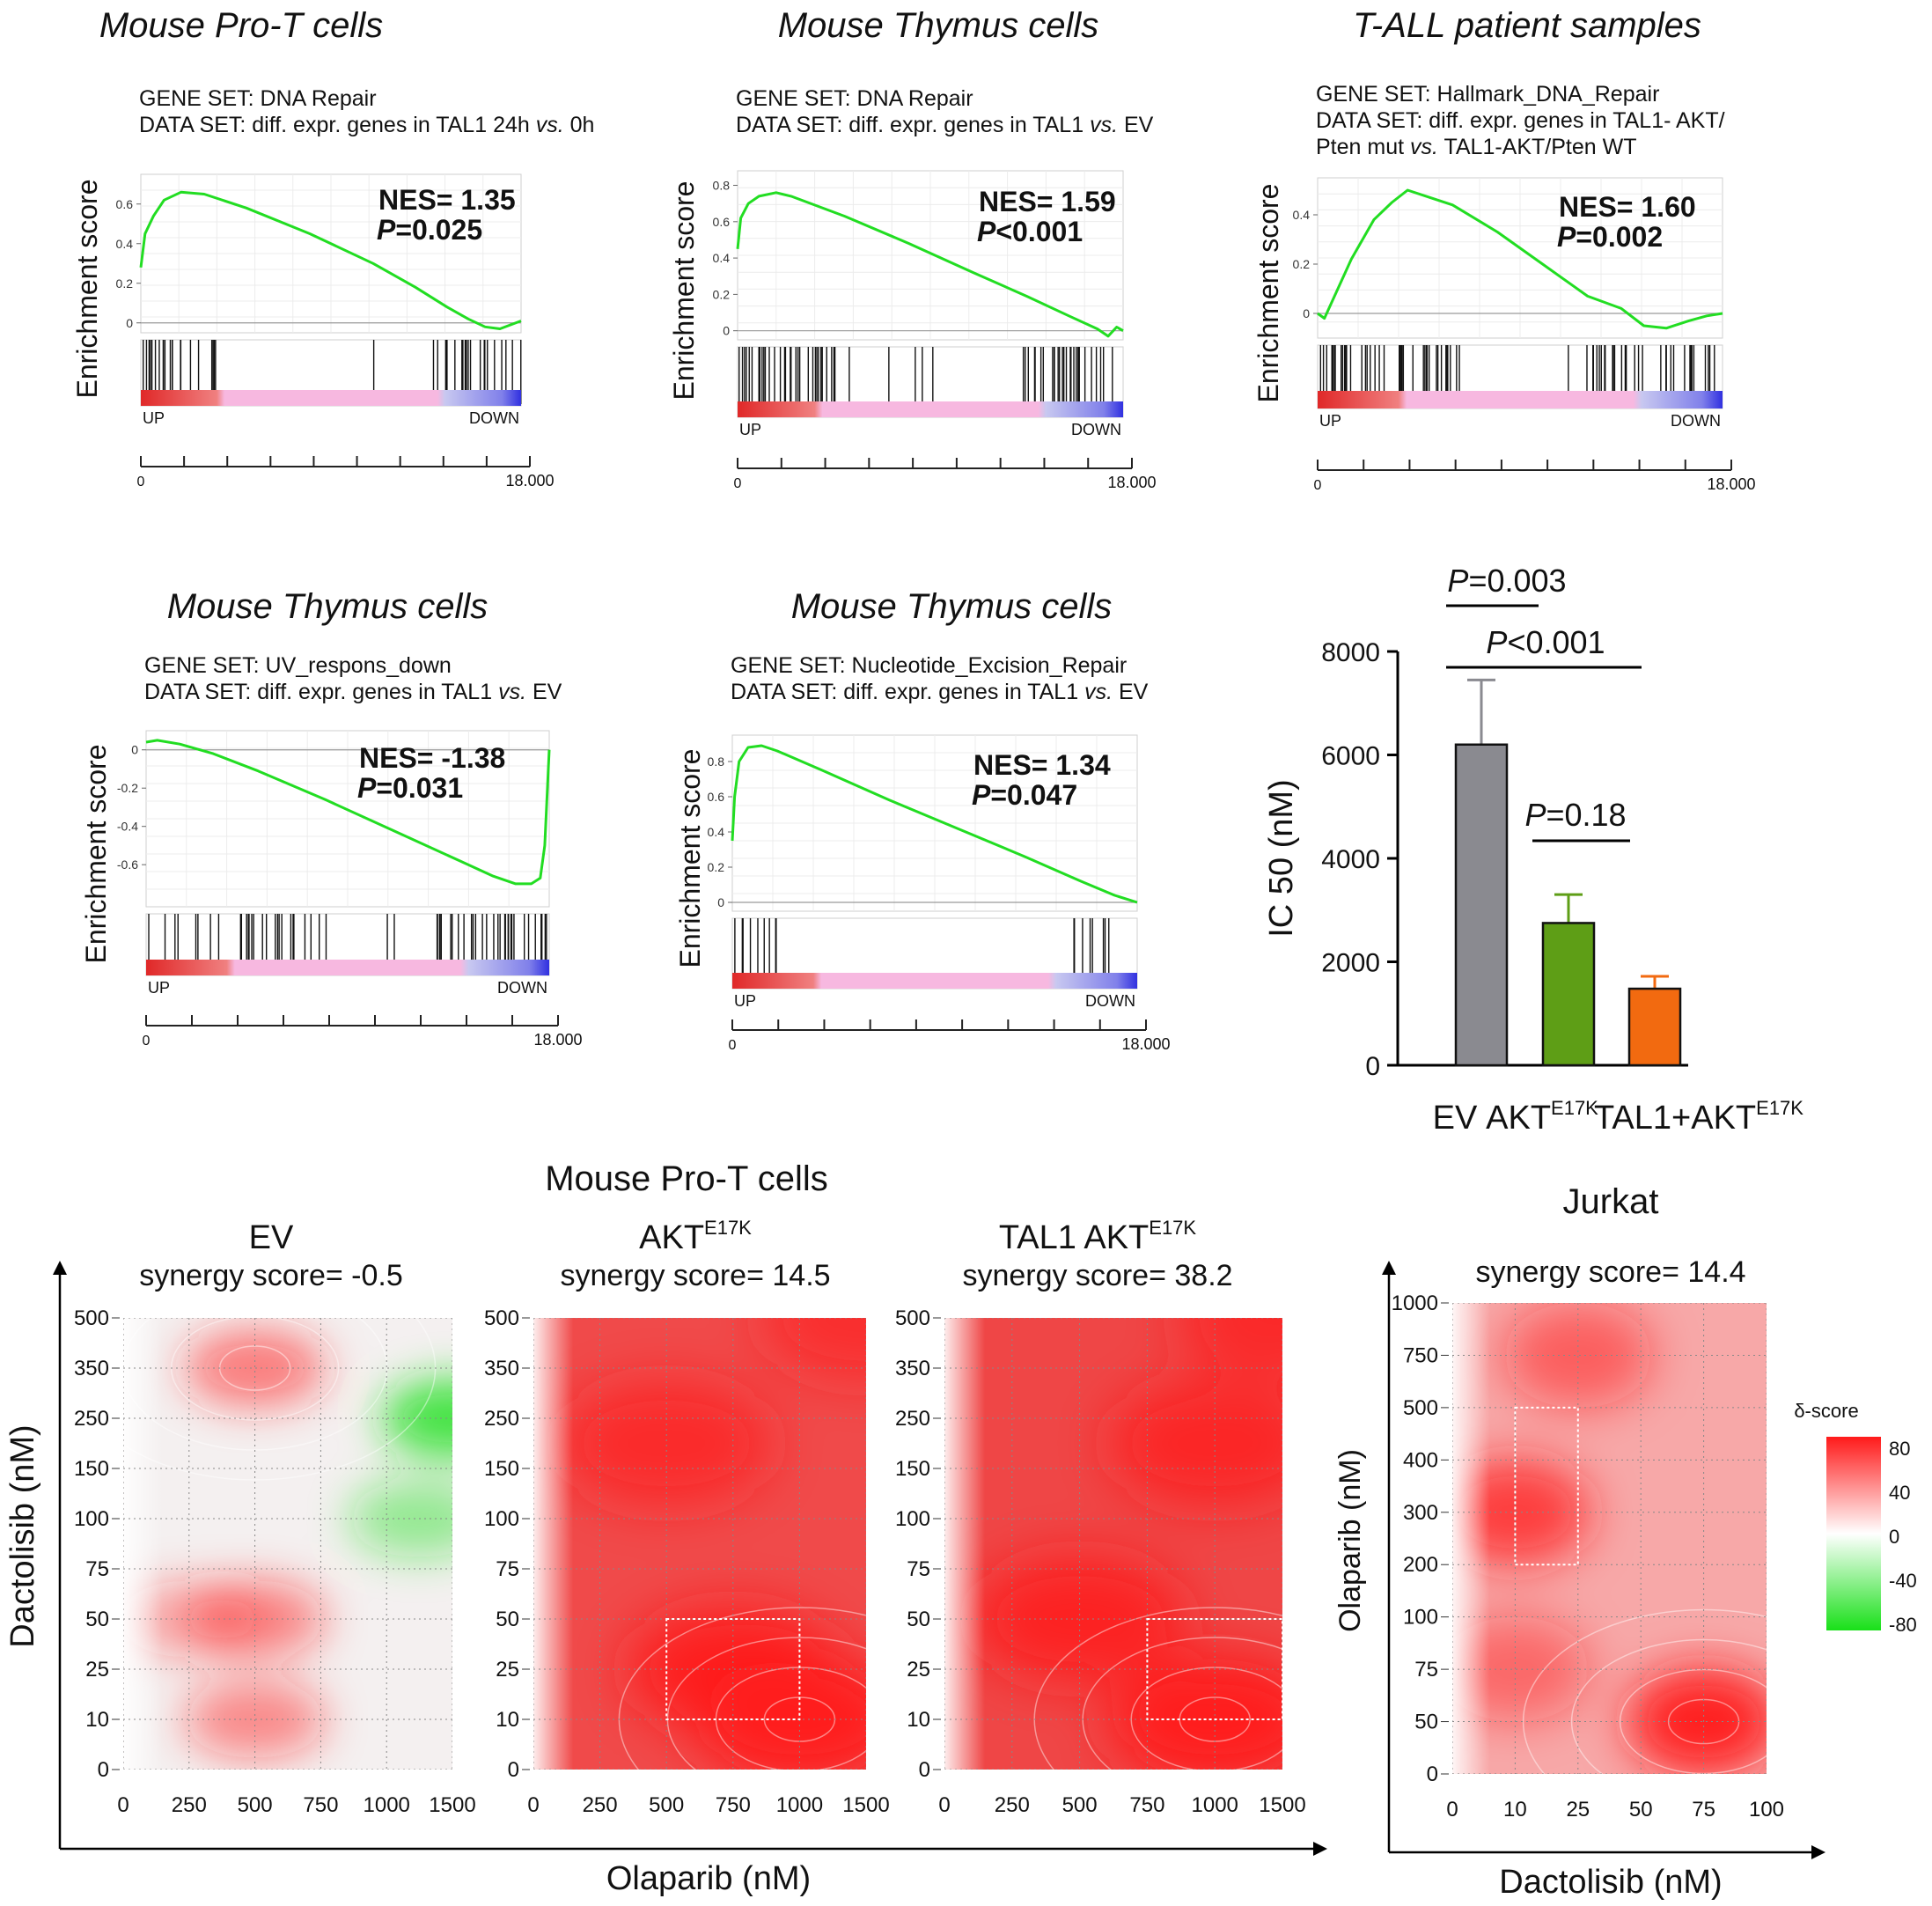 Image resolution: width=1932 pixels, height=1906 pixels. I want to click on gene-set-label: GENE SET: Nucleotide_Excision_Repair, so click(929, 665).